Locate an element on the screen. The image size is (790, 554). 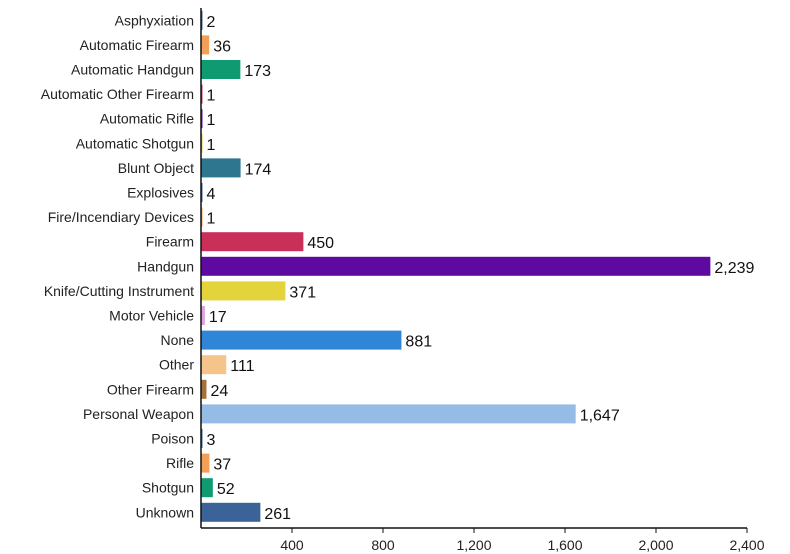
category-label-automatic-other-firearm: Automatic Other Firearm is located at coordinates (117, 94).